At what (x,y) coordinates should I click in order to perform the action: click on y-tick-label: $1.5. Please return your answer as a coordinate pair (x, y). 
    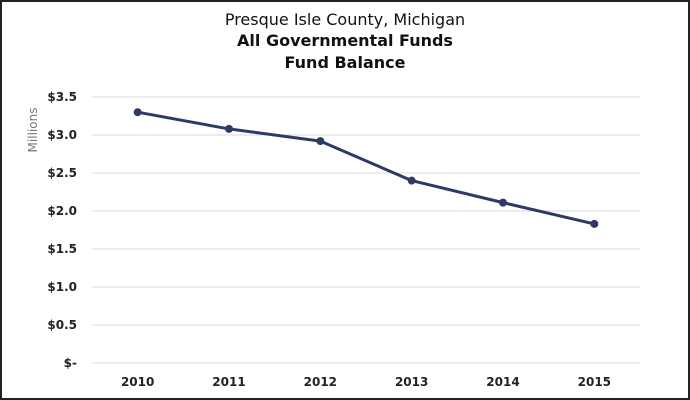
    Looking at the image, I should click on (62, 249).